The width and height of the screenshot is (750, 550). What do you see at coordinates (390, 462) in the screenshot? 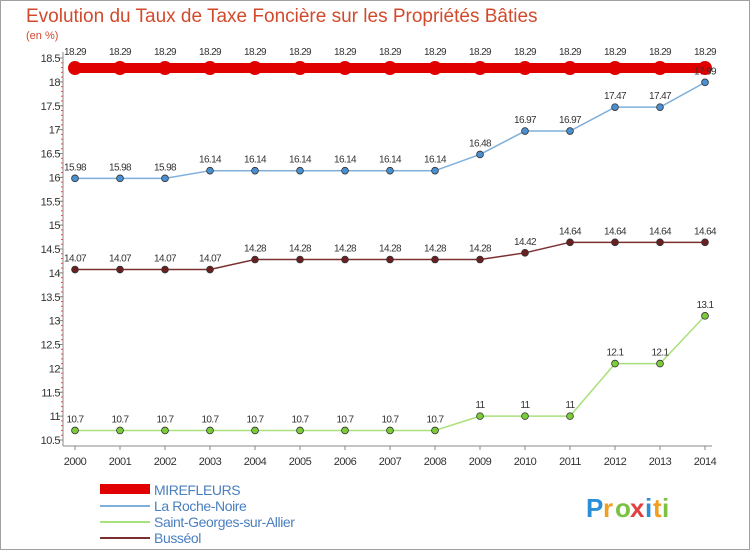
I see `x-tick-label: 2007` at bounding box center [390, 462].